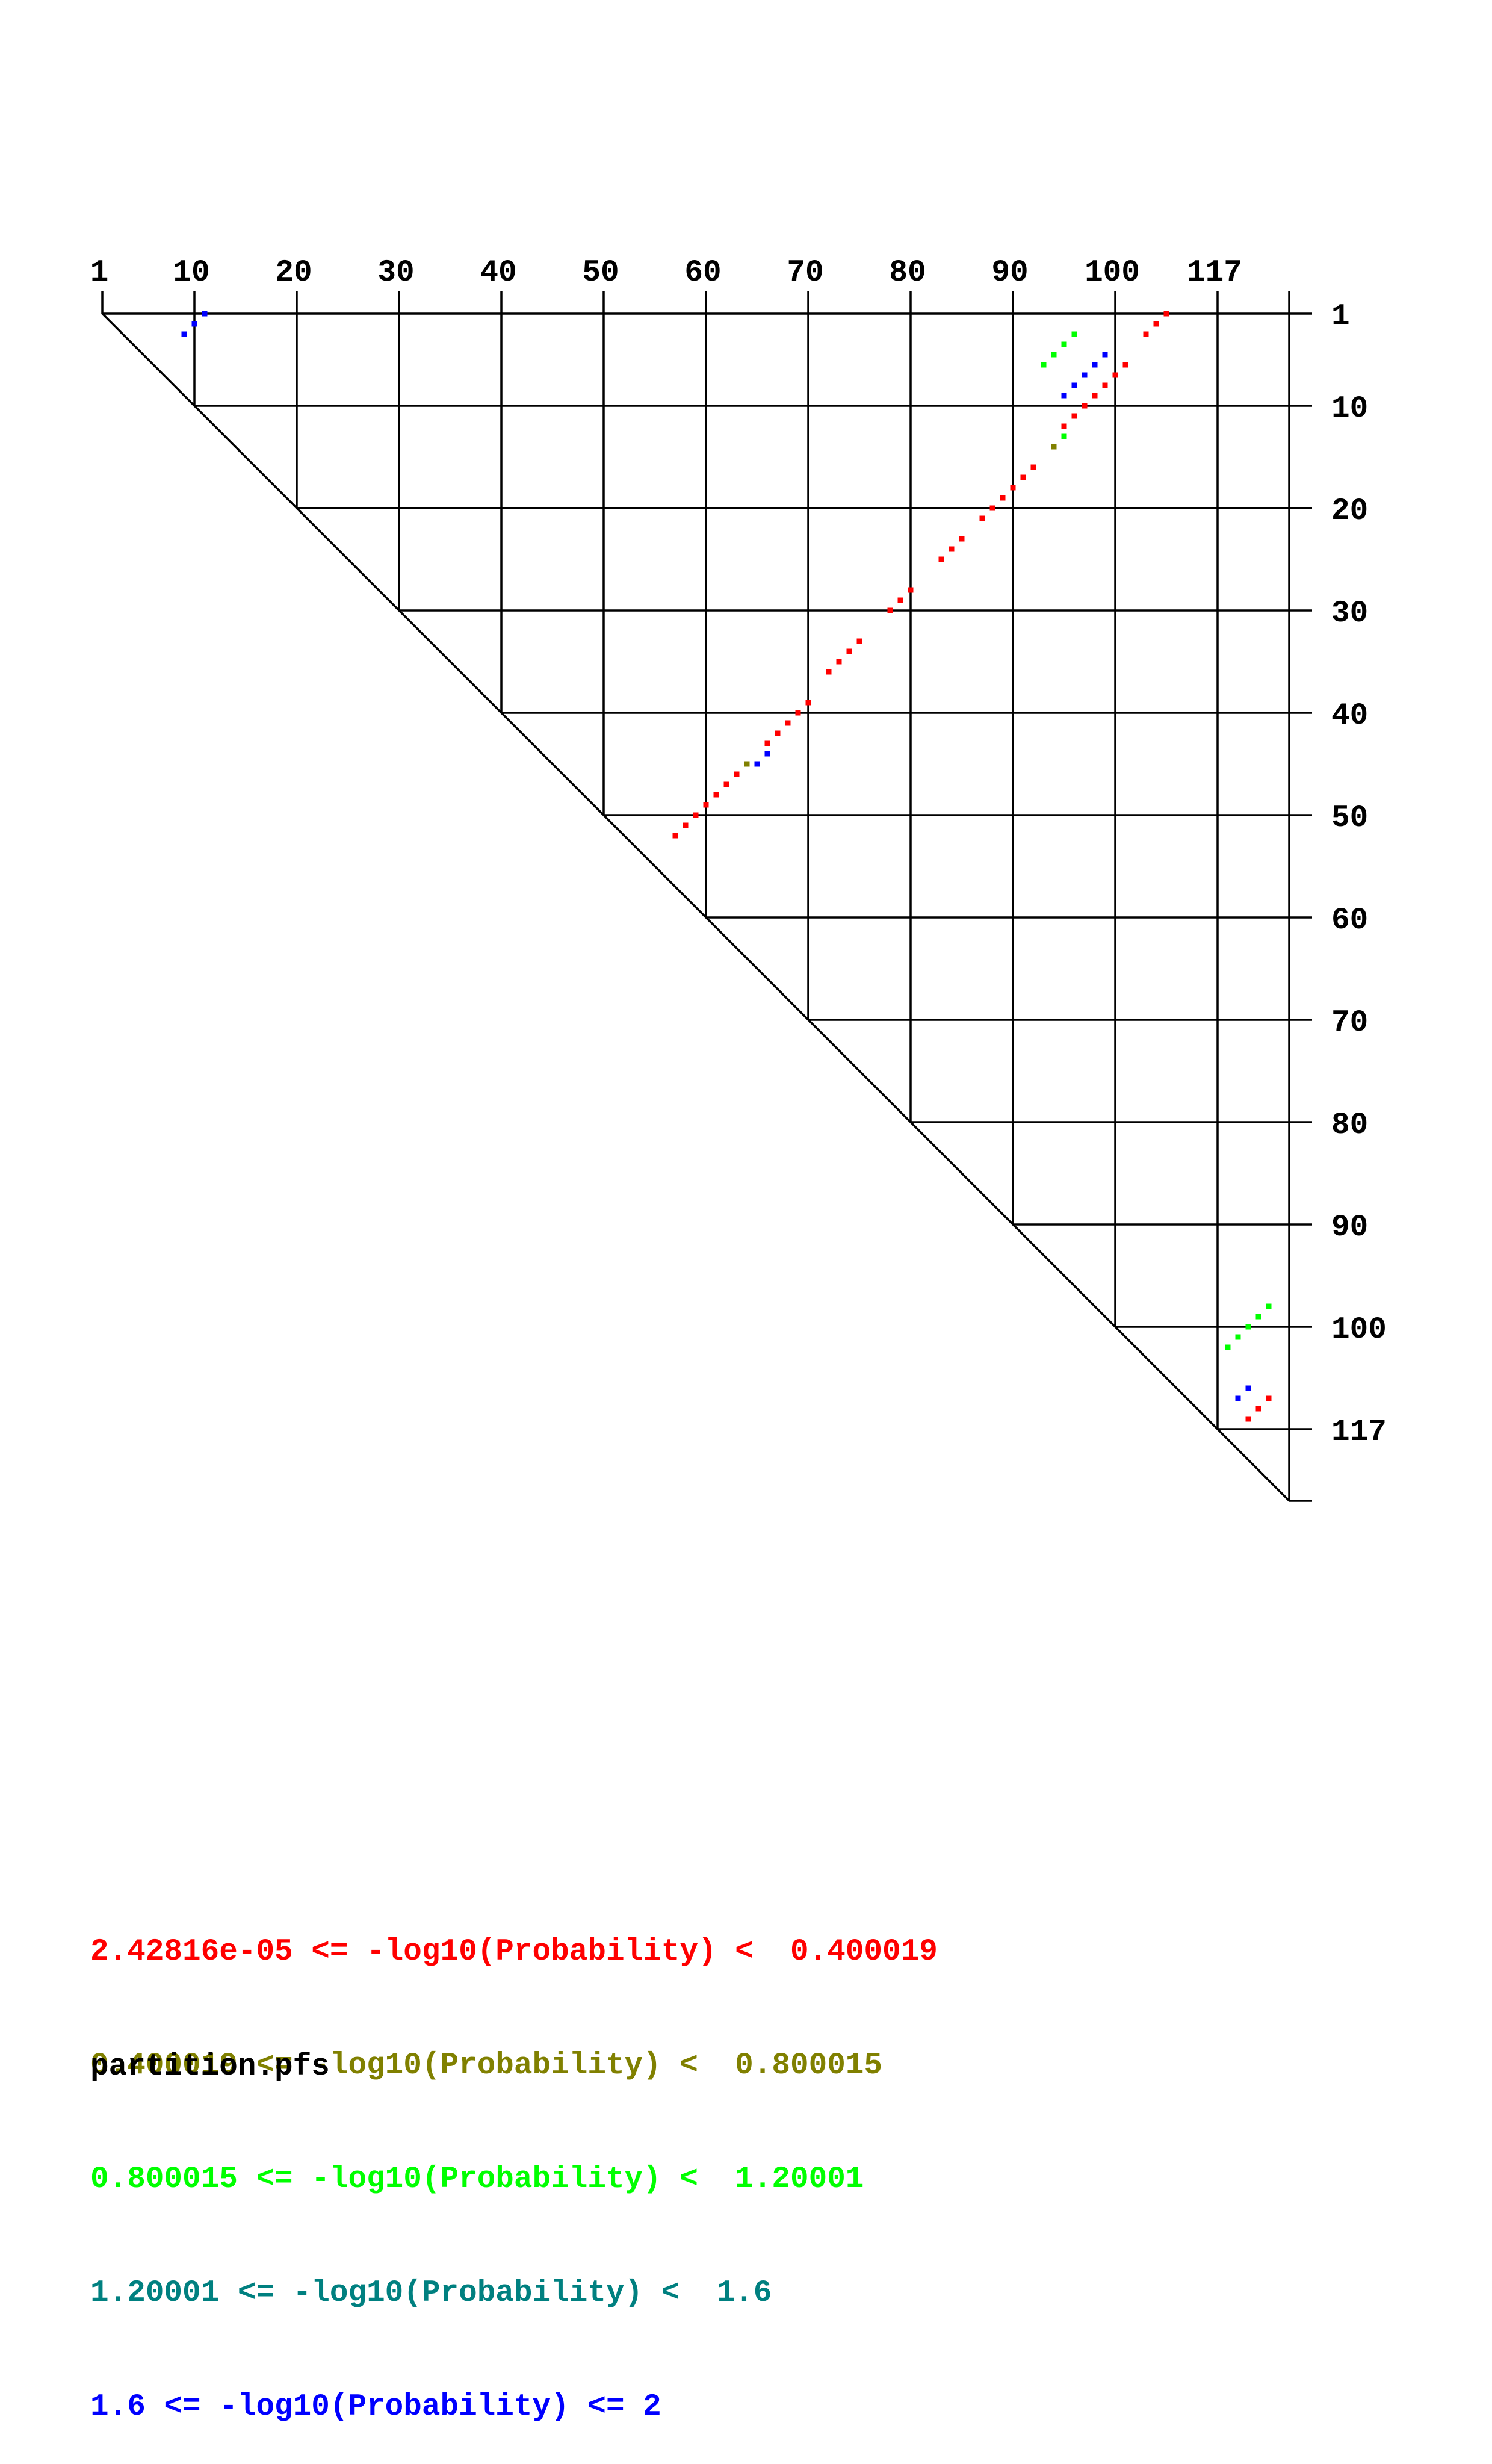 The height and width of the screenshot is (2464, 1492). I want to click on right-tick-label: 30, so click(1349, 614).